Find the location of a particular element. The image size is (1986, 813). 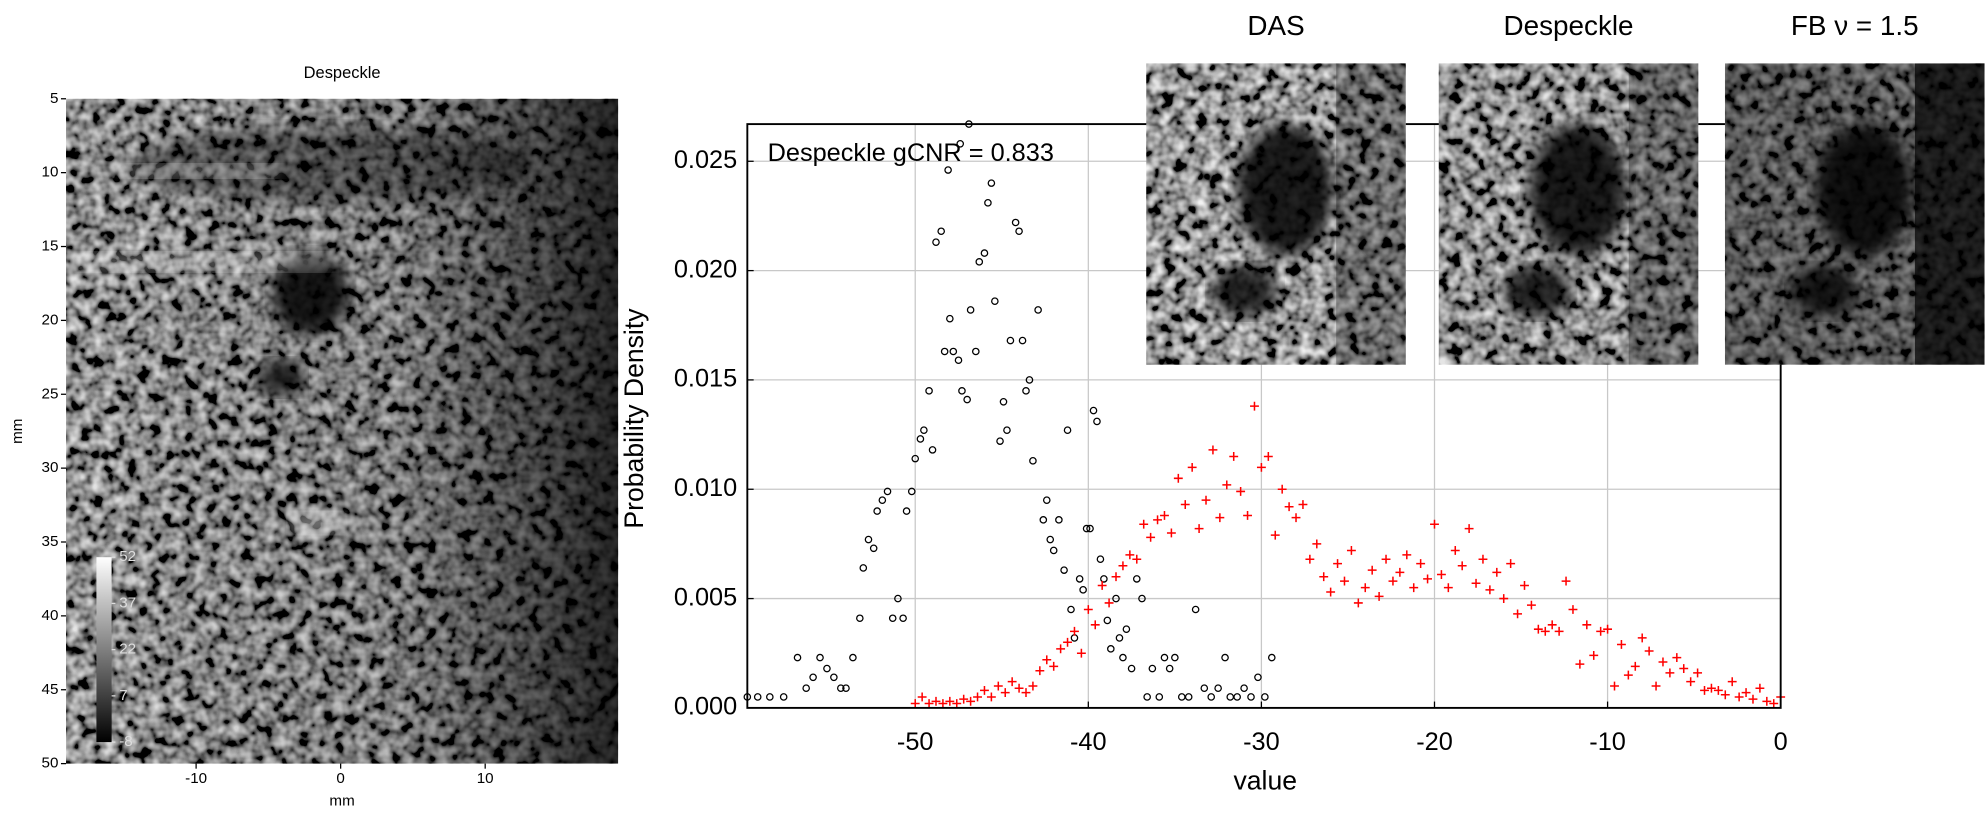

y-tick-label: 50 is located at coordinates (50, 763).